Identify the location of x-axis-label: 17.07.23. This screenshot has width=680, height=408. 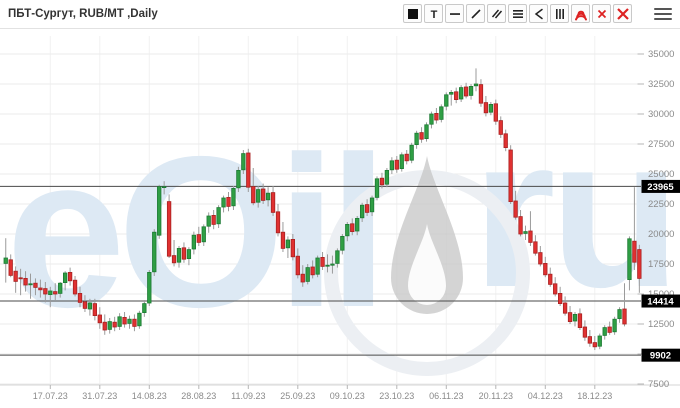
(50, 396).